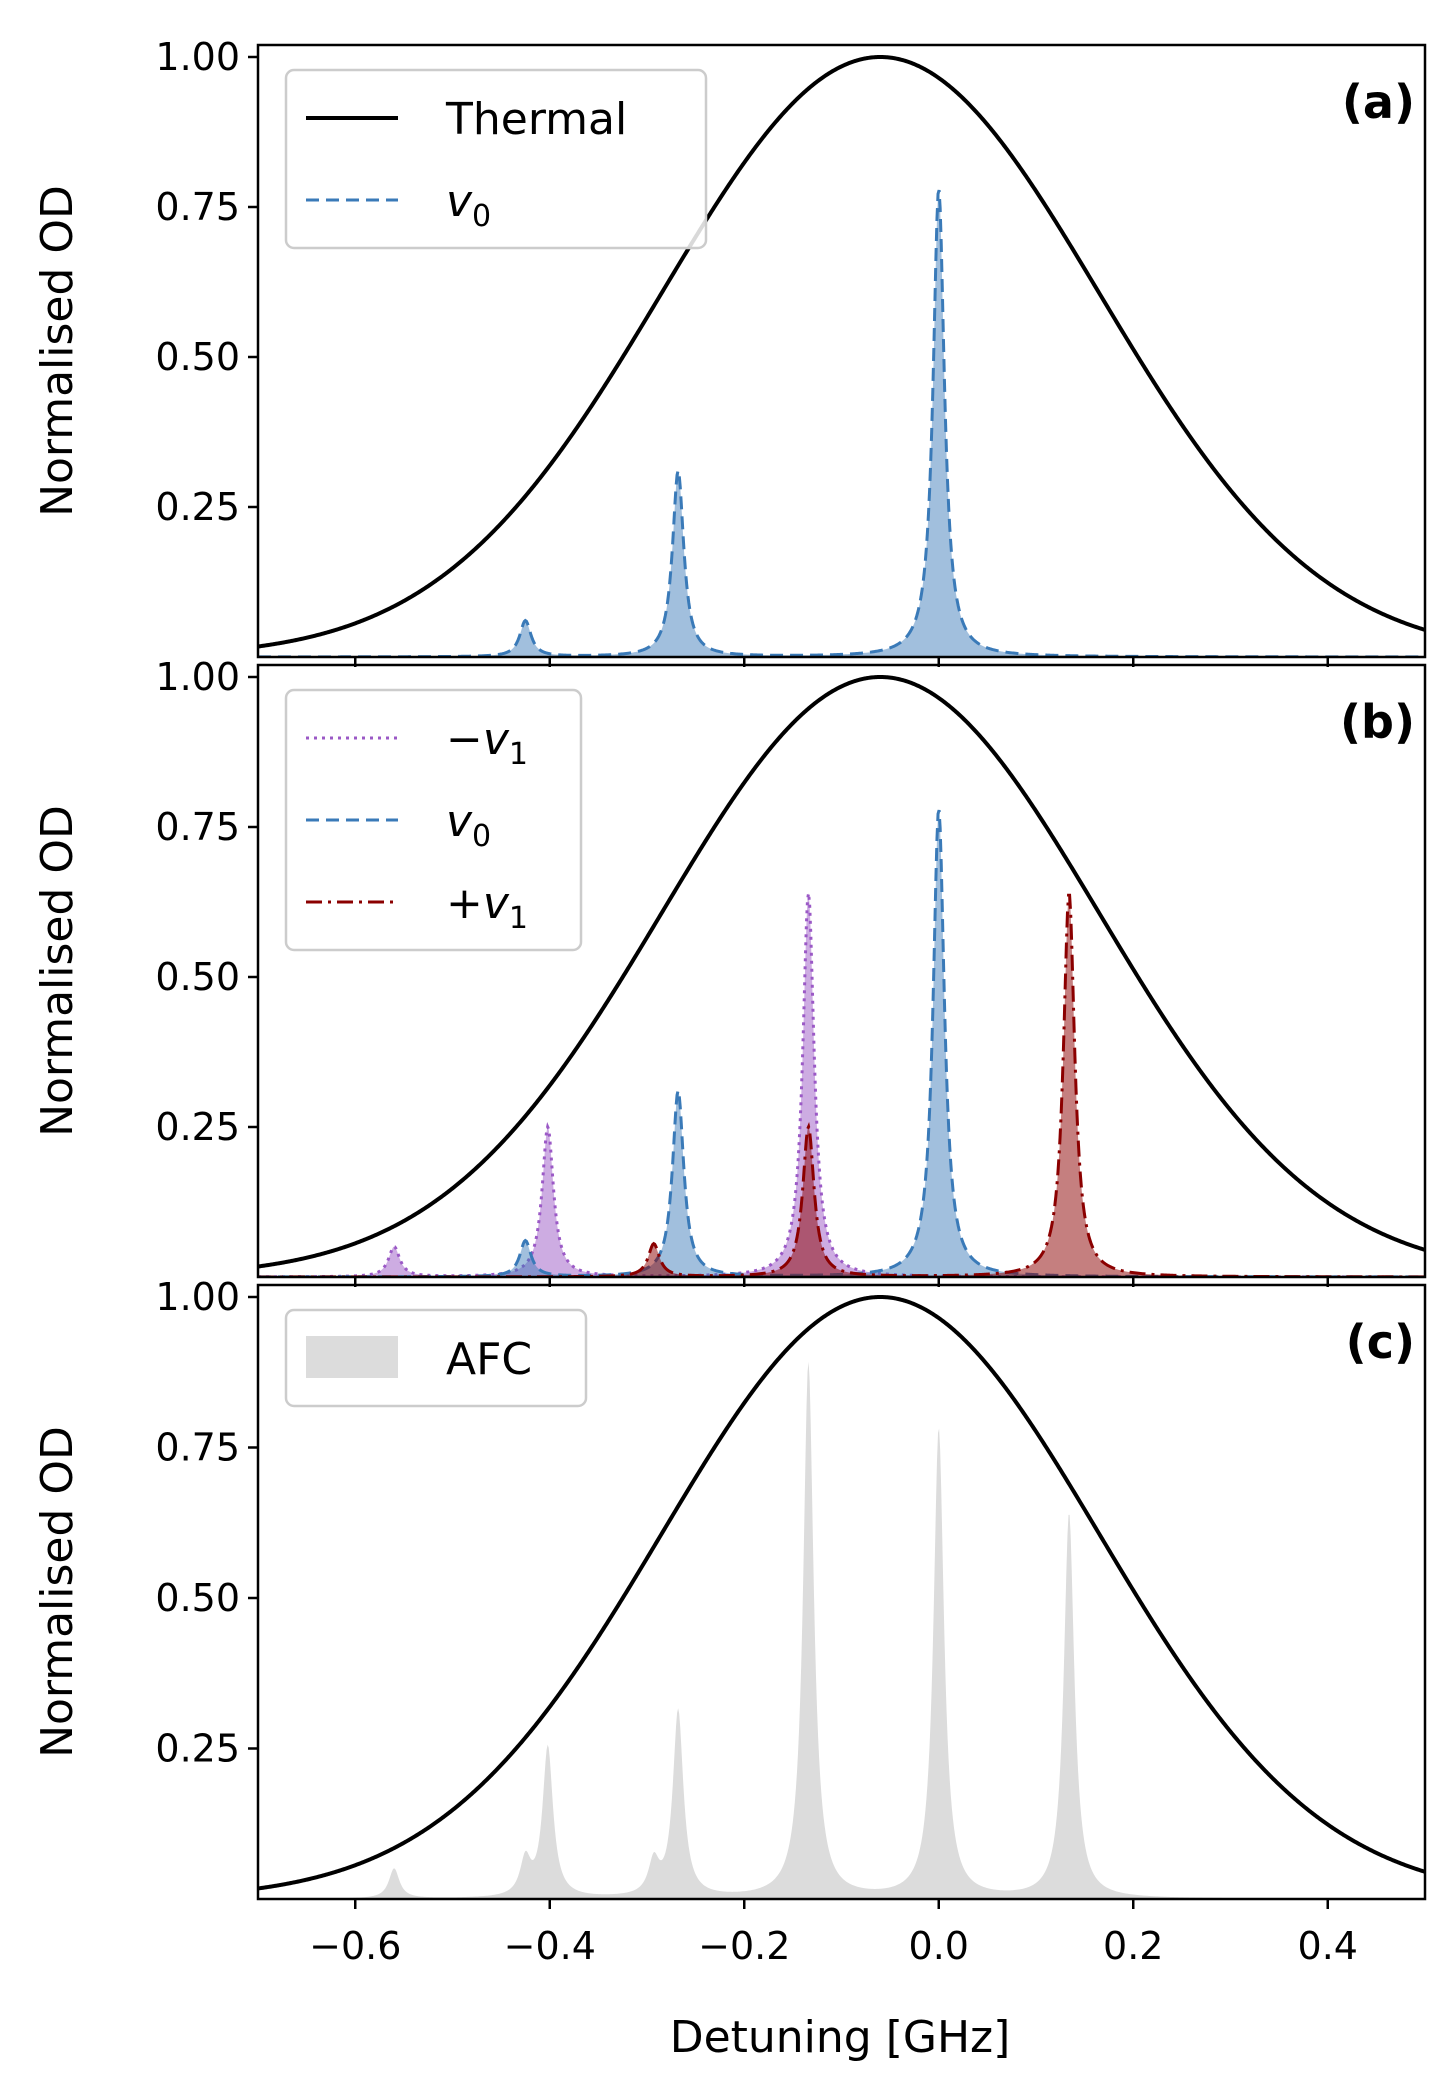 The image size is (1449, 2080). I want to click on legend-b: −v1 v0 +v1, so click(433, 820).